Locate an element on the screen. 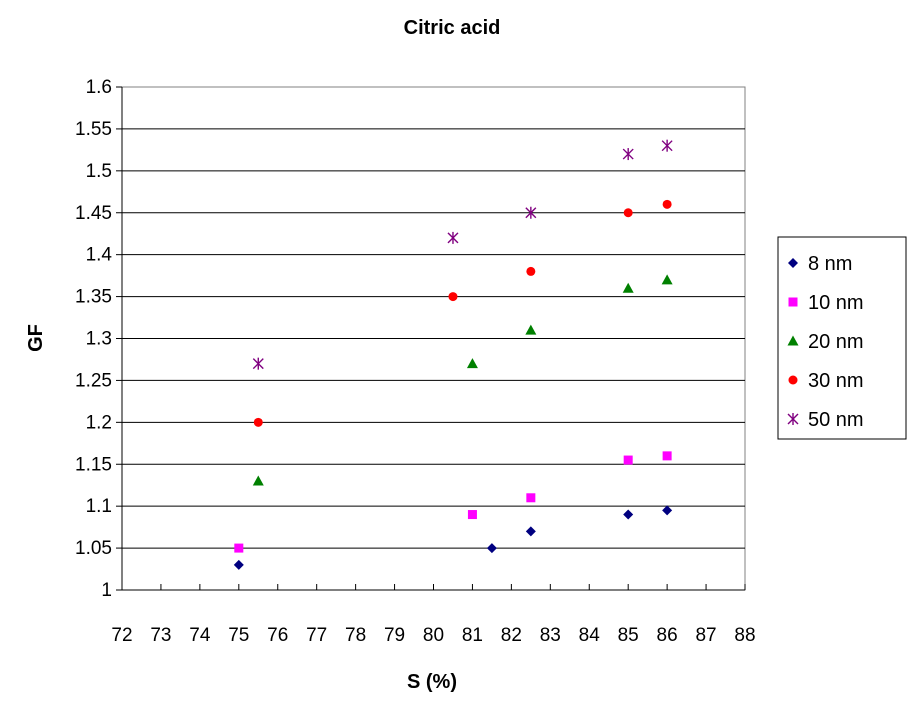 Image resolution: width=907 pixels, height=702 pixels. x-tick-label: 74 is located at coordinates (200, 635).